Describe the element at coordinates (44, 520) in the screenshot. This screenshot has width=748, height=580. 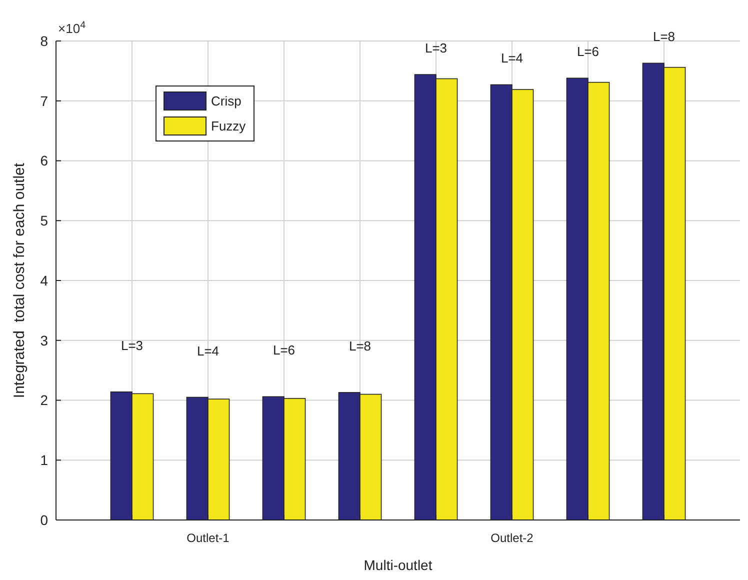
I see `y-tick-label: 0` at that location.